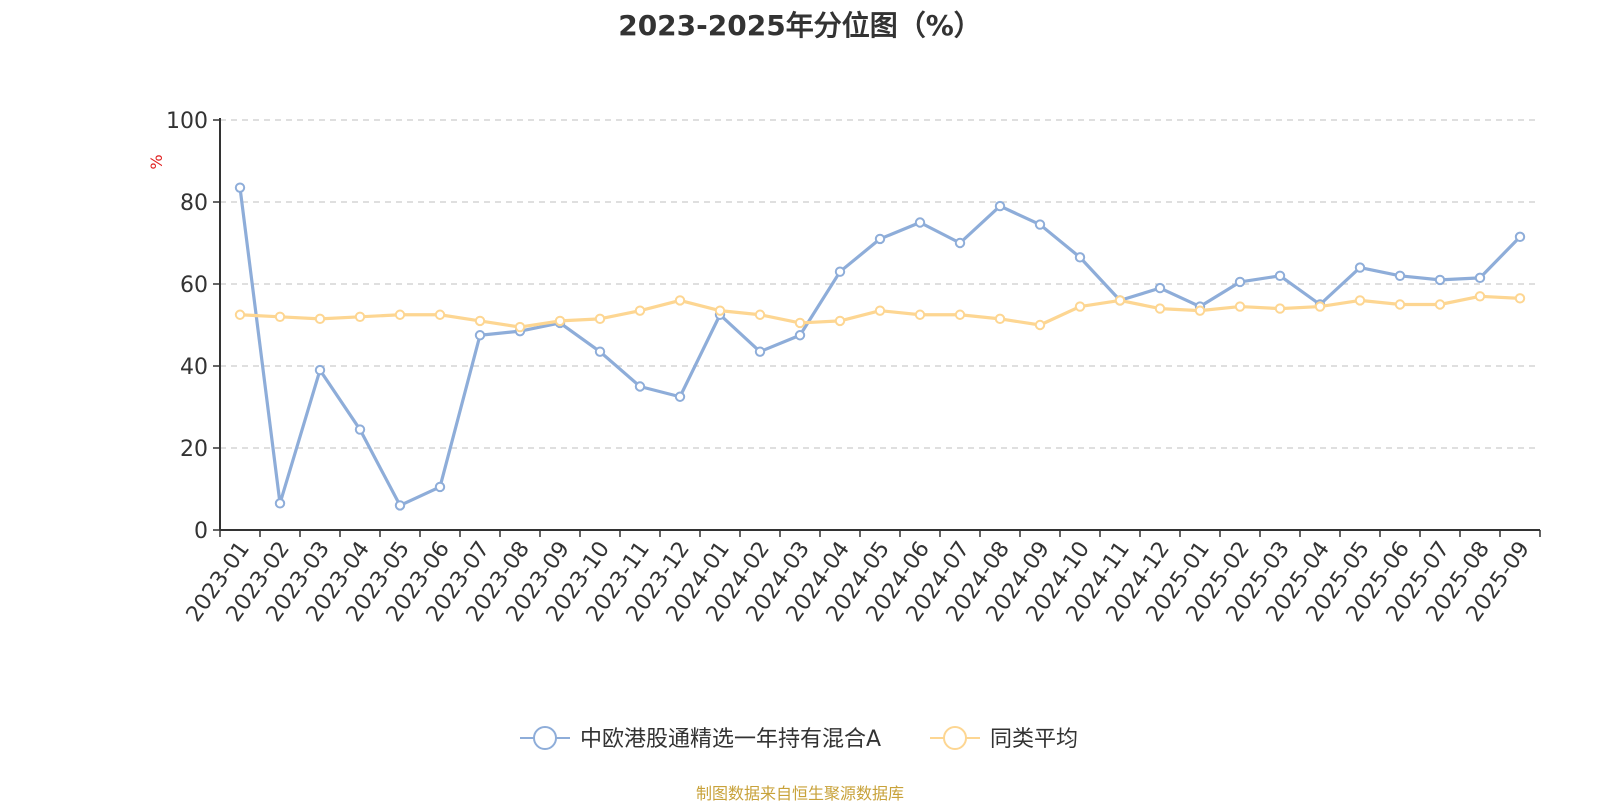 This screenshot has width=1600, height=804. I want to click on y-tick-label: 0, so click(201, 531).